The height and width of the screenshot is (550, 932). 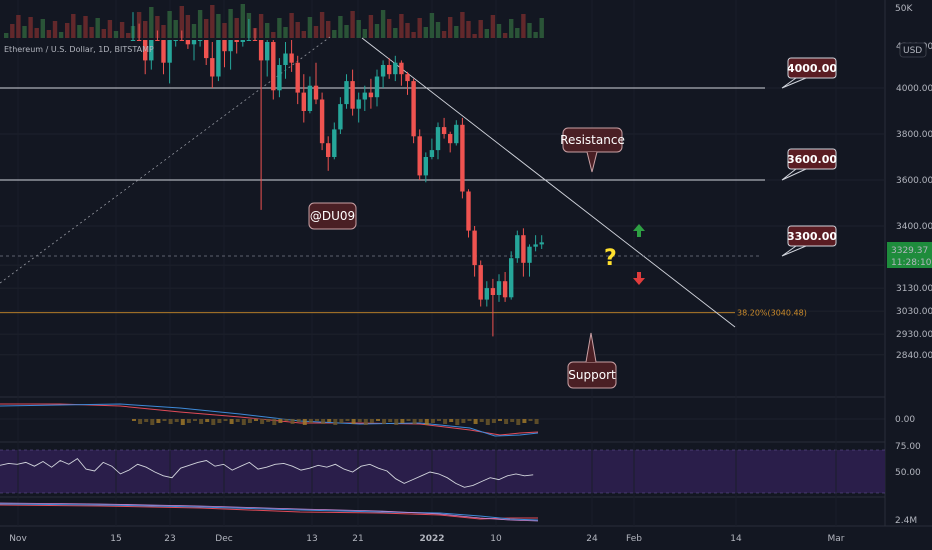 I want to click on currency-button, so click(x=913, y=50).